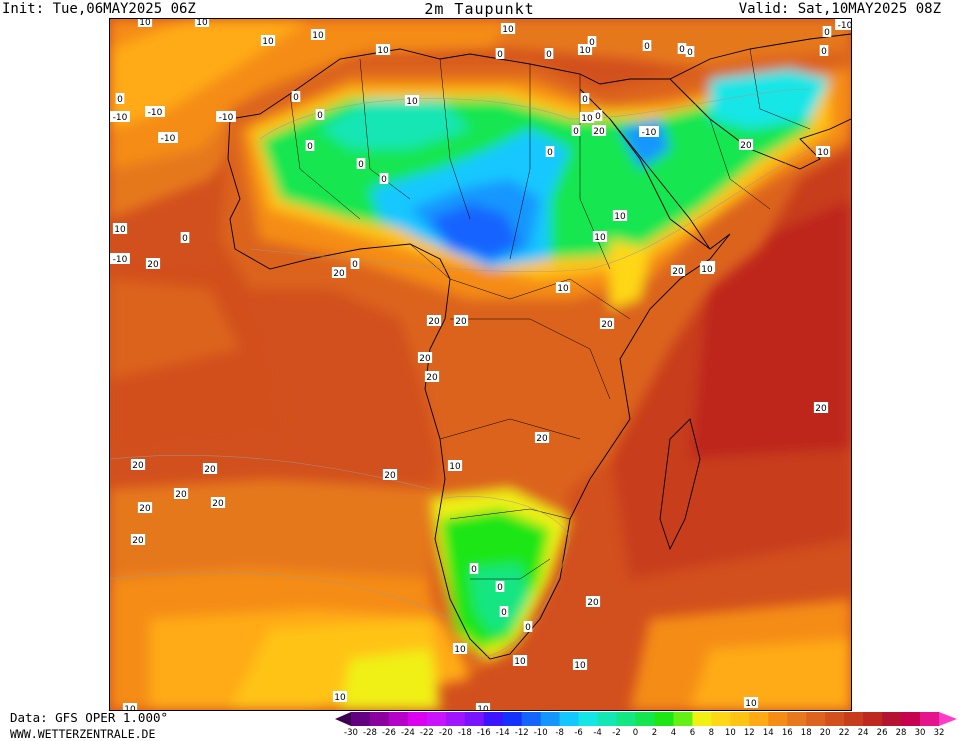  What do you see at coordinates (616, 733) in the screenshot?
I see `legend-tick-label: -2` at bounding box center [616, 733].